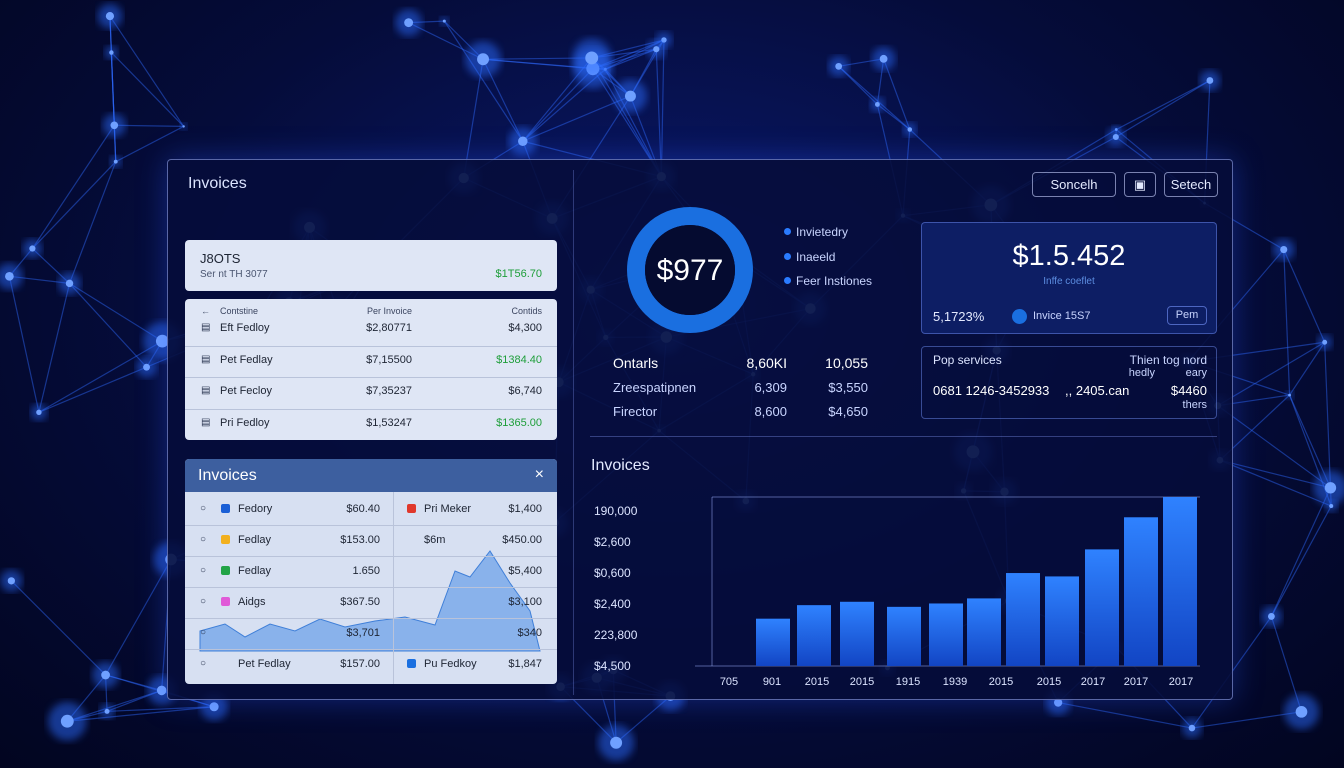 This screenshot has height=768, width=1344. I want to click on row-total: $4,300, so click(525, 328).